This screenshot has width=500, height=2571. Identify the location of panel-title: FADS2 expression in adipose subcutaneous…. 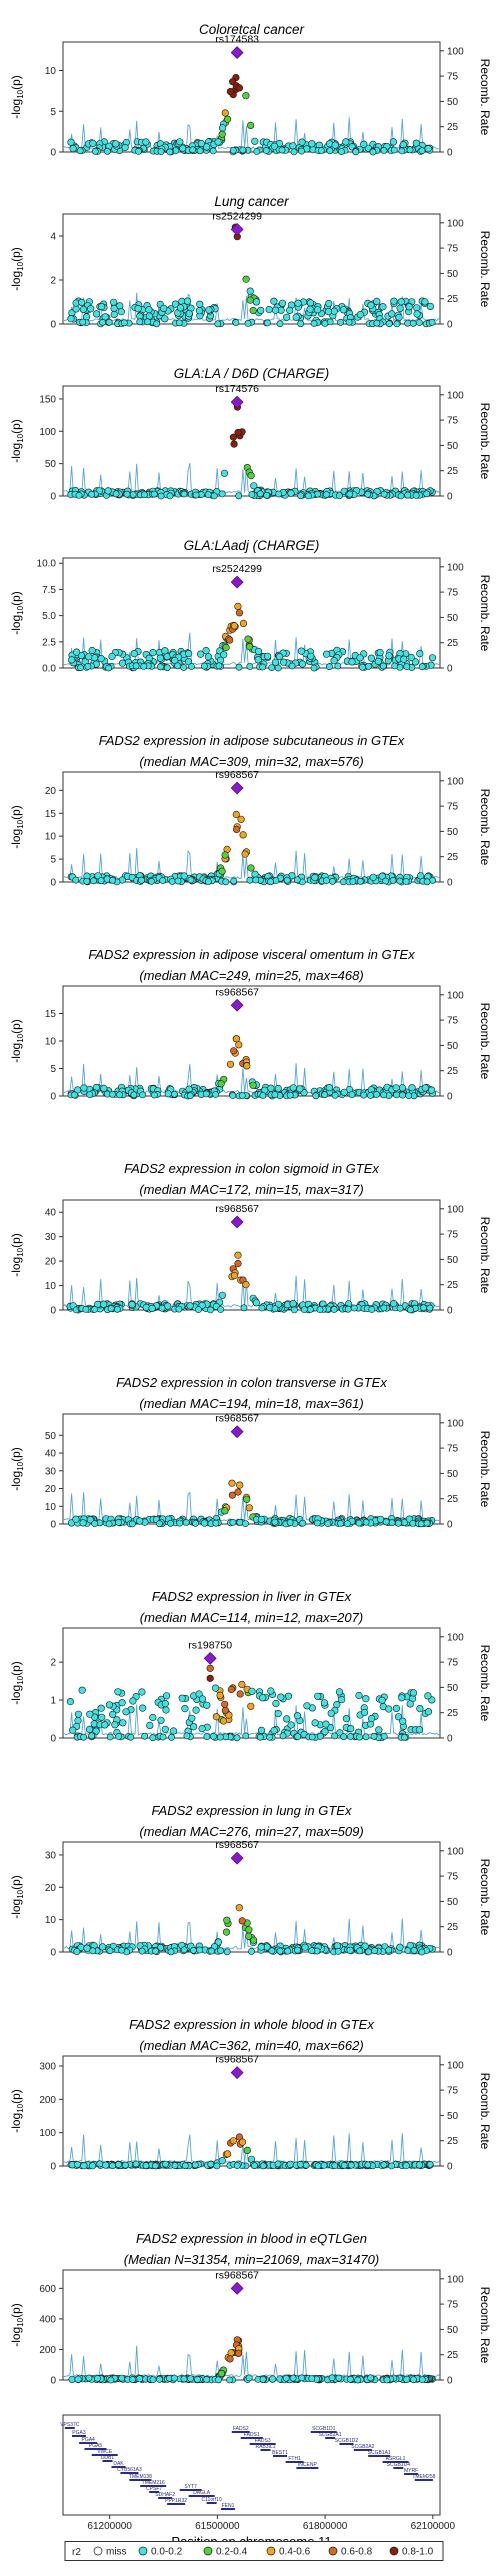
(252, 740).